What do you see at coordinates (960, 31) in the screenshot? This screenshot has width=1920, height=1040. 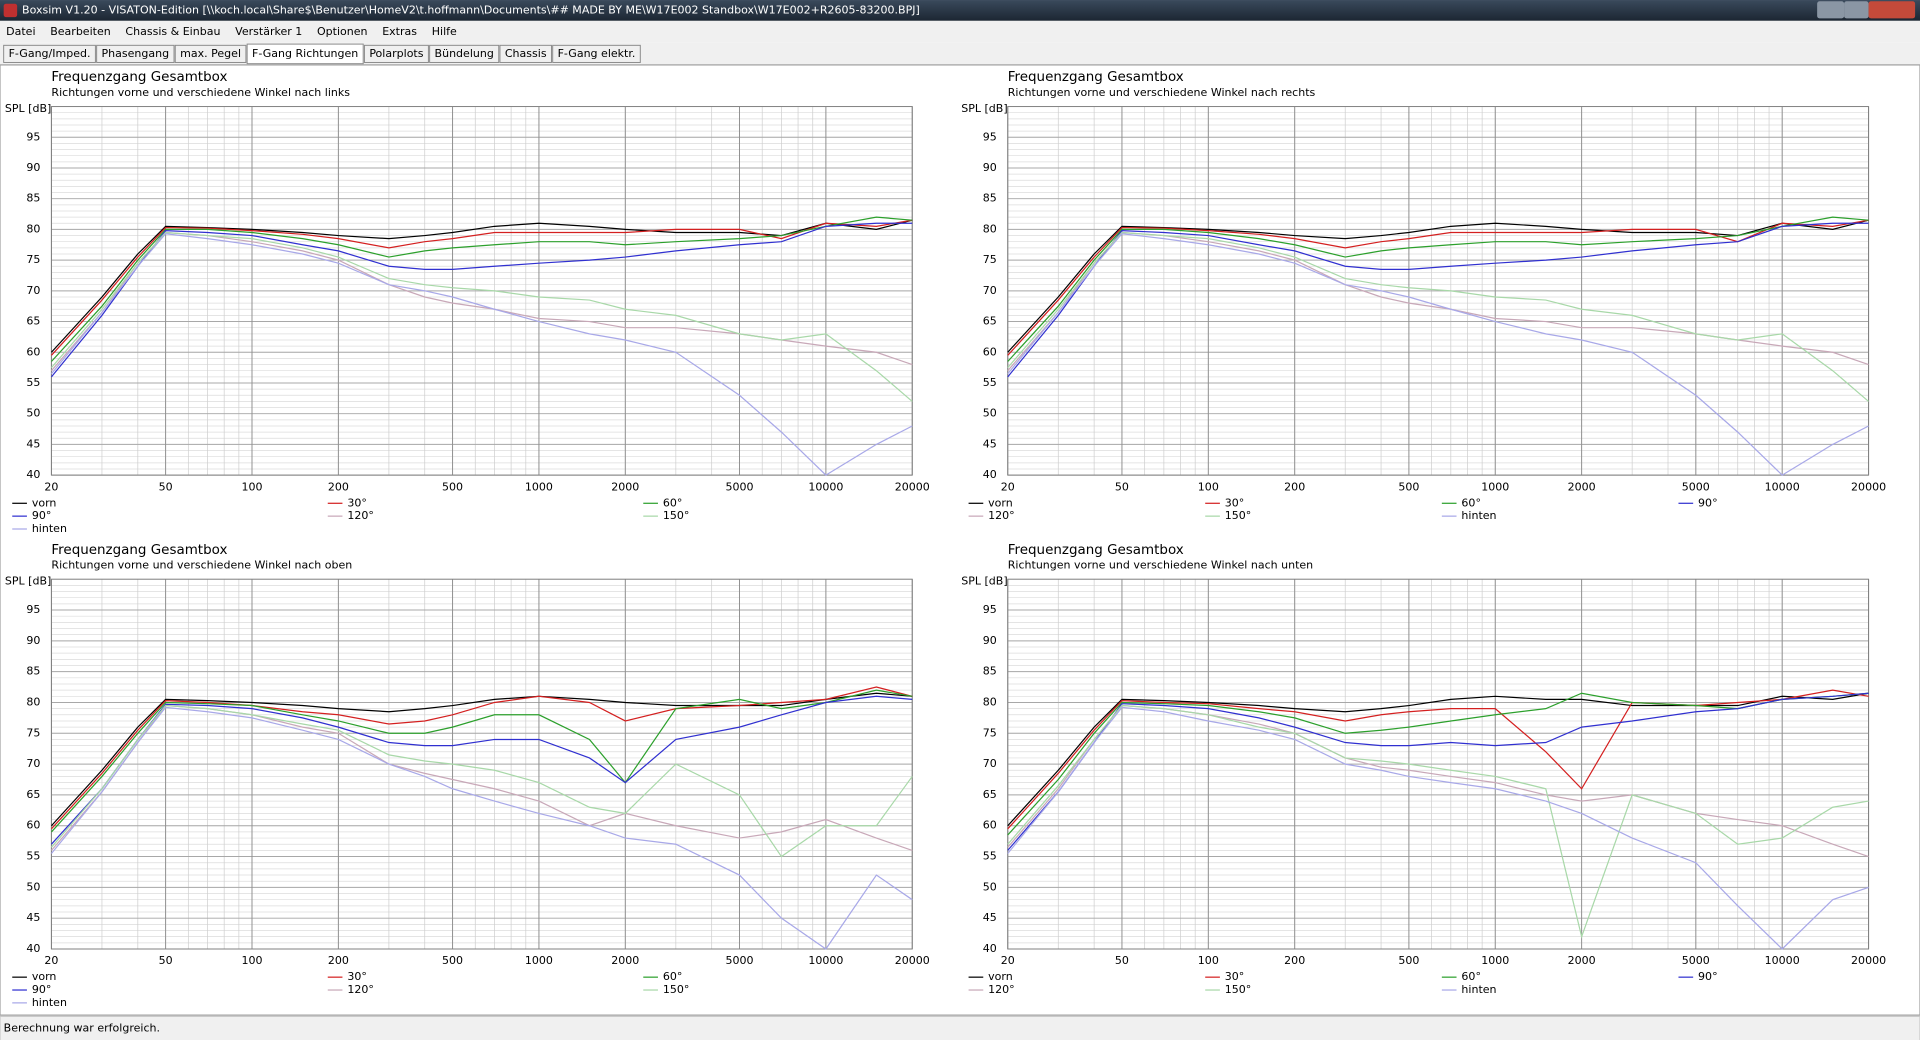 I see `menu-bar` at bounding box center [960, 31].